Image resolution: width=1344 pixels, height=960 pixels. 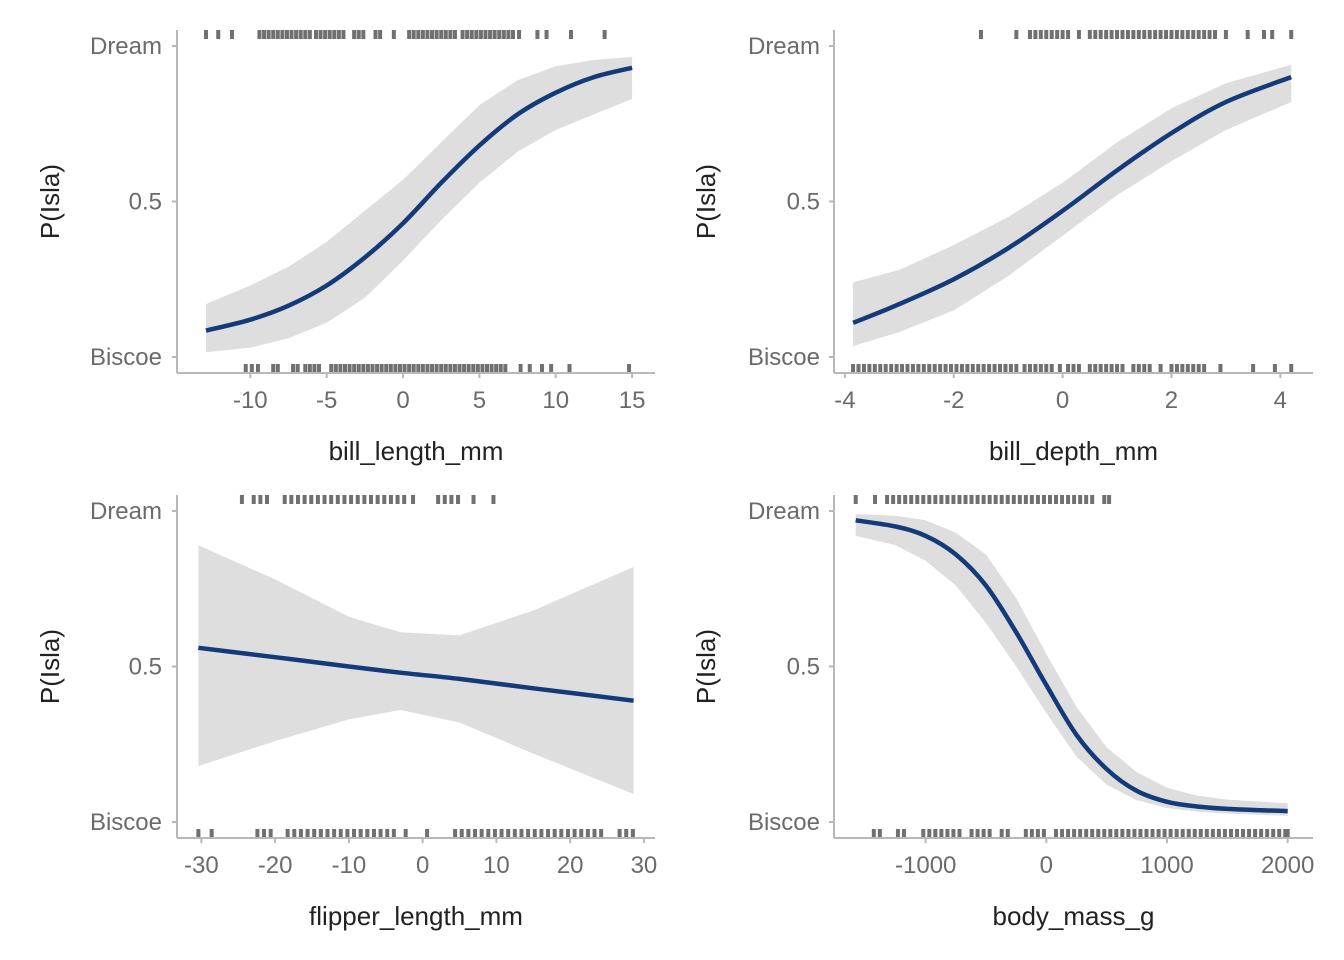 What do you see at coordinates (326, 400) in the screenshot?
I see `x-tick-label: -5` at bounding box center [326, 400].